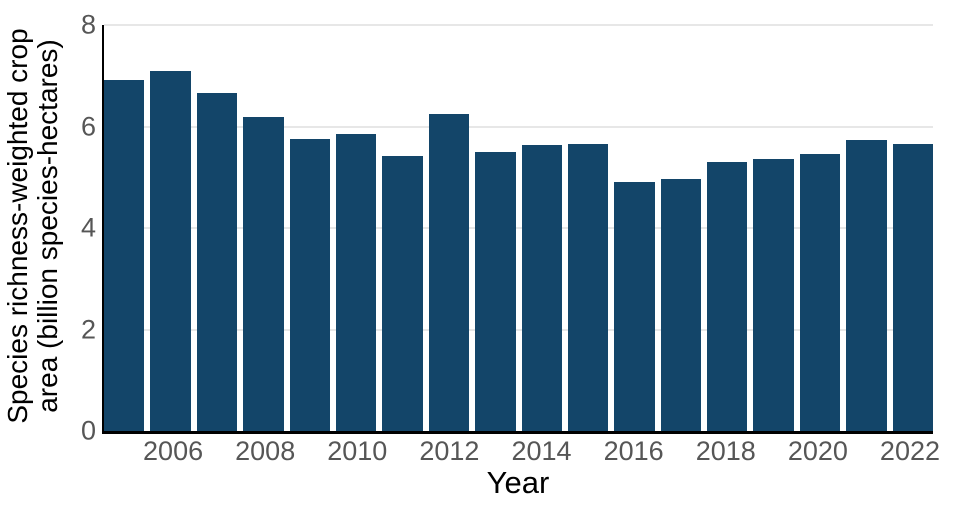 The image size is (960, 528). I want to click on y-tick-label-2: 2, so click(88, 329).